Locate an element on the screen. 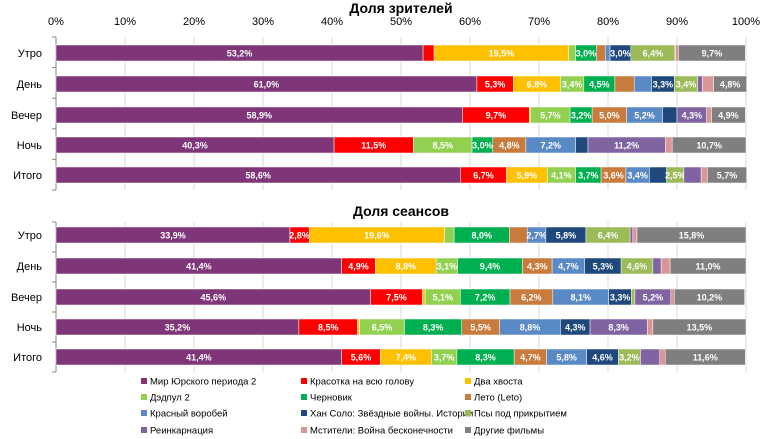 Image resolution: width=766 pixels, height=439 pixels. data-label: 40,3% is located at coordinates (195, 146).